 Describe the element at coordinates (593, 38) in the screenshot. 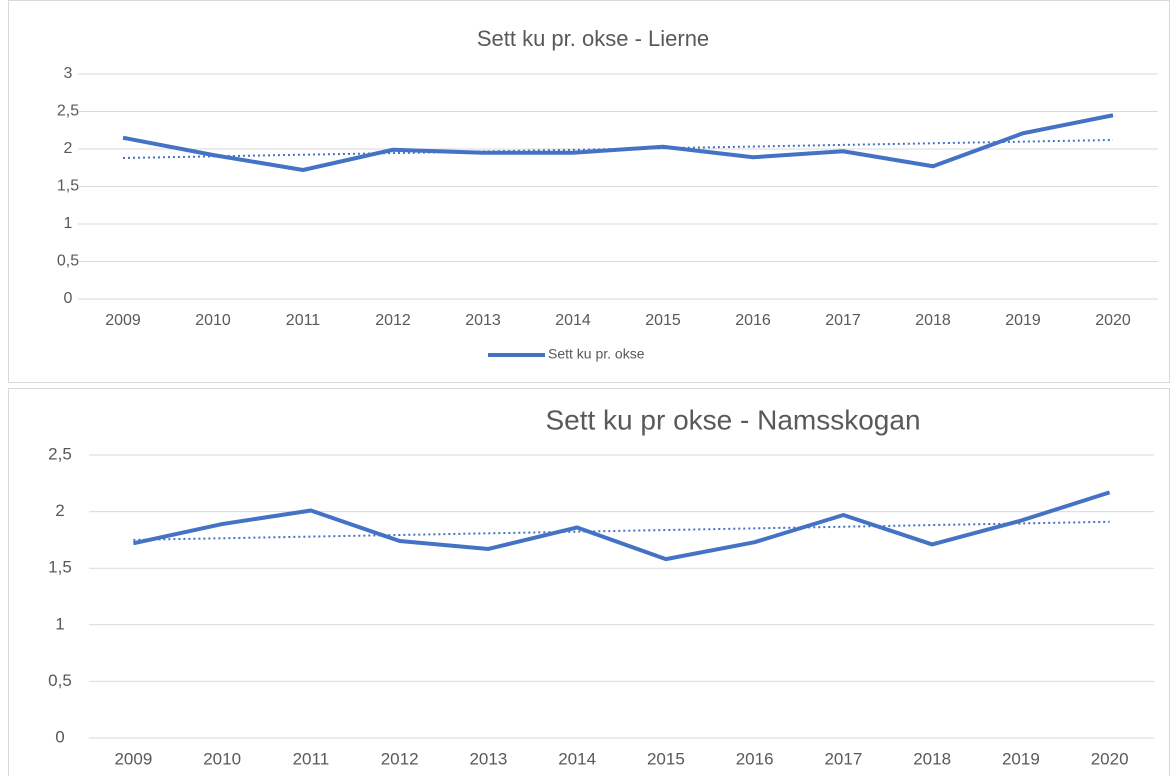

I see `chart-title: Sett ku pr. okse - Lierne` at that location.